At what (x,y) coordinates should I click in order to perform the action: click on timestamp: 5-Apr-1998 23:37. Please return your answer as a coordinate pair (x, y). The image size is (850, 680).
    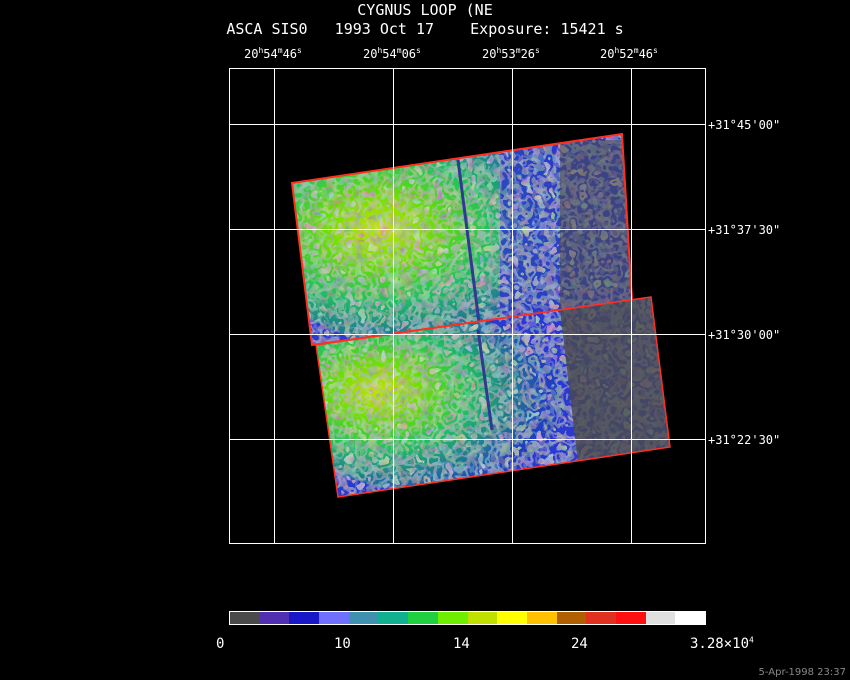
    Looking at the image, I should click on (802, 672).